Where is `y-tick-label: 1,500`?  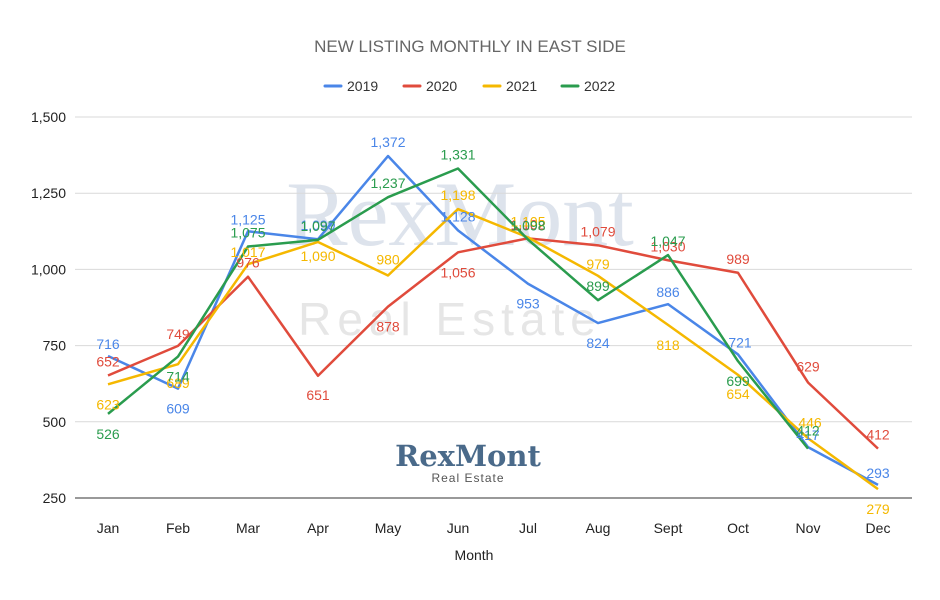 y-tick-label: 1,500 is located at coordinates (48, 117).